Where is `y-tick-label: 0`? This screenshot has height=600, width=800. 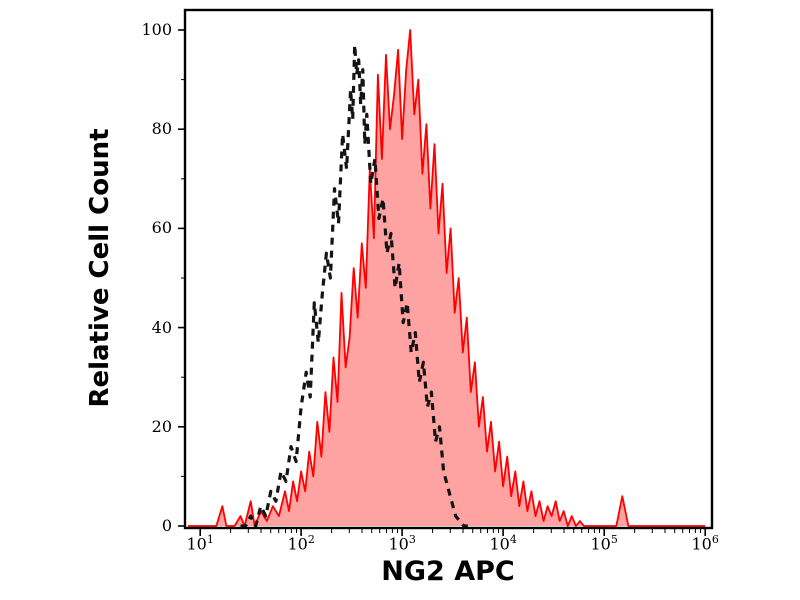
y-tick-label: 0 is located at coordinates (166, 525).